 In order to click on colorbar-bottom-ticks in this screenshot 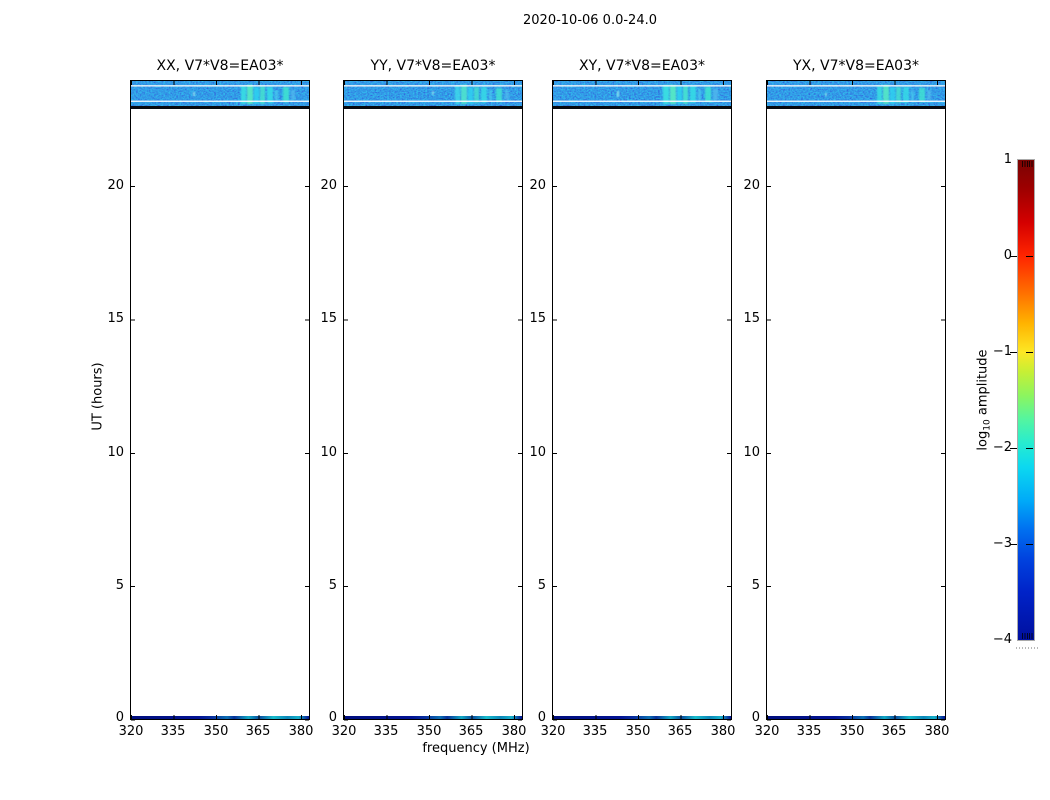, I will do `click(1027, 636)`.